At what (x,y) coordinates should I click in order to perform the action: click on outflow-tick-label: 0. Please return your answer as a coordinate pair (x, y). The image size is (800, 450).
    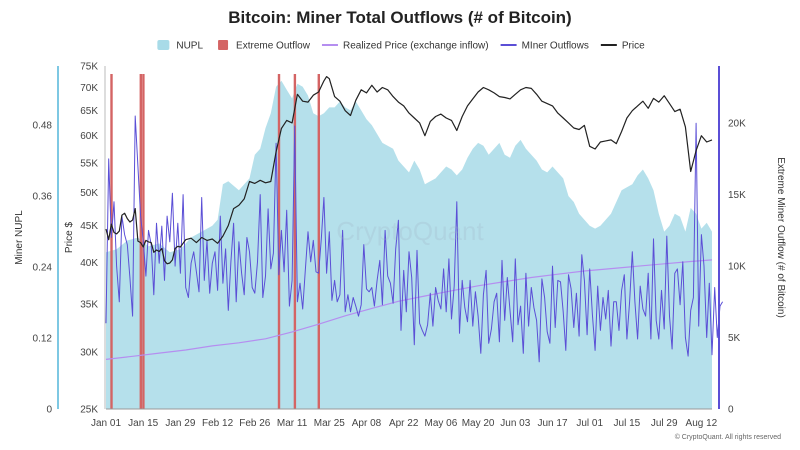
    Looking at the image, I should click on (731, 410).